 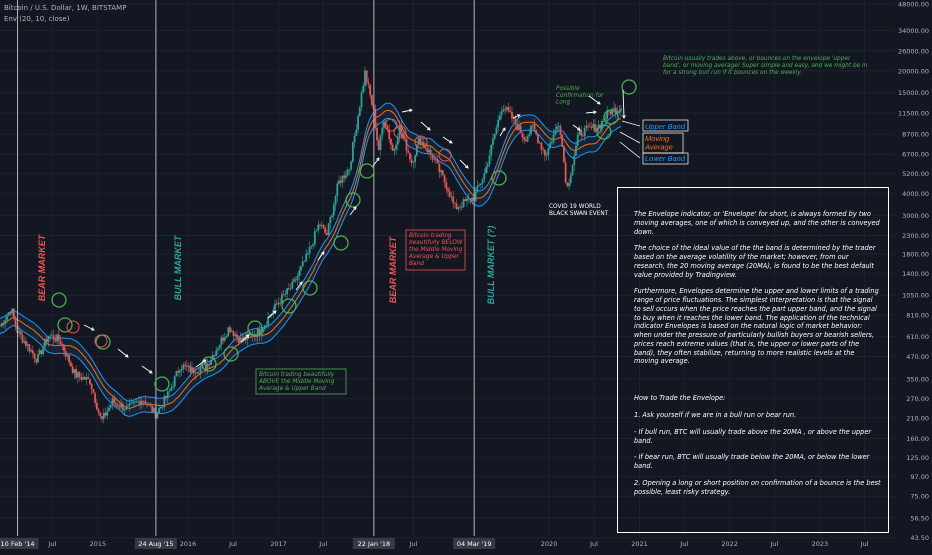 What do you see at coordinates (917, 418) in the screenshot?
I see `y-tick-label: 210.00` at bounding box center [917, 418].